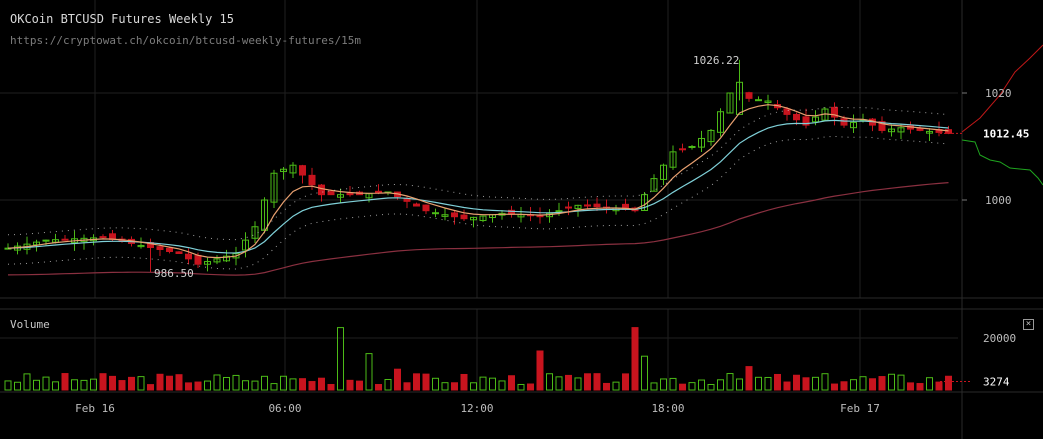  Describe the element at coordinates (476, 408) in the screenshot. I see `time-tick-label: 12:00` at that location.